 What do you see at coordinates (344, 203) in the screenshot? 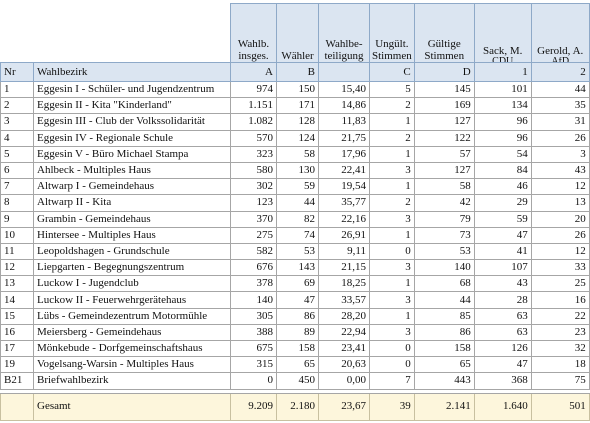
I see `value-cell: 35,77` at bounding box center [344, 203].